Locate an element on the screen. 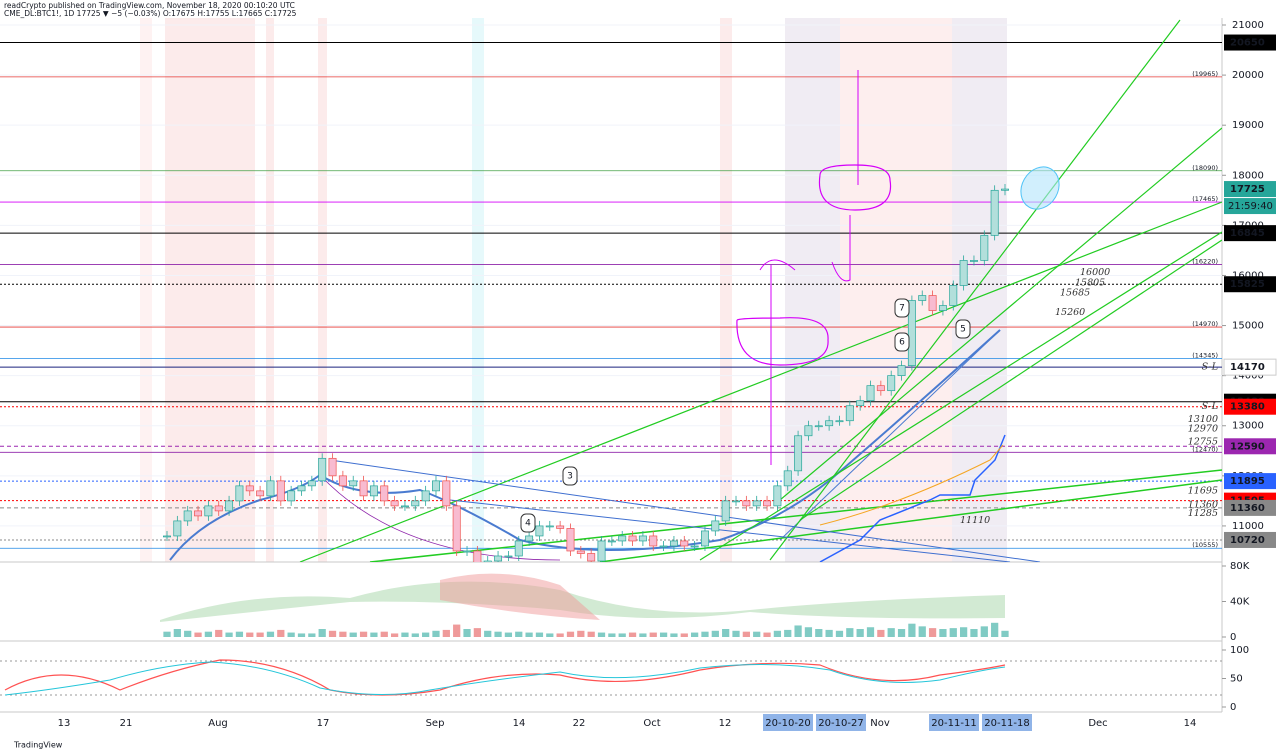 The width and height of the screenshot is (1280, 754). x-tick-label: 14 is located at coordinates (519, 723).